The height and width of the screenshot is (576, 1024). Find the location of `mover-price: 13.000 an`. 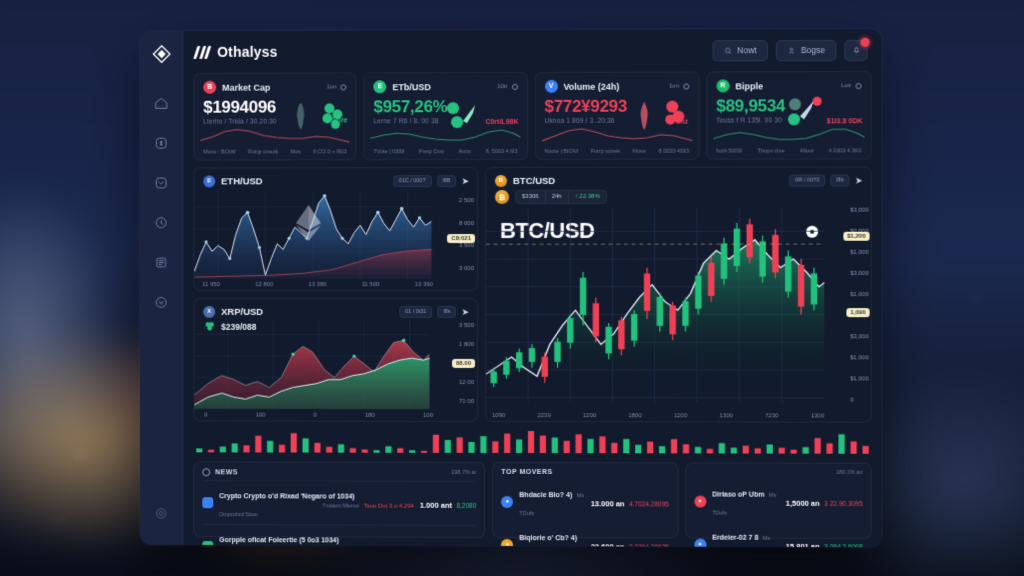

mover-price: 13.000 an is located at coordinates (607, 503).